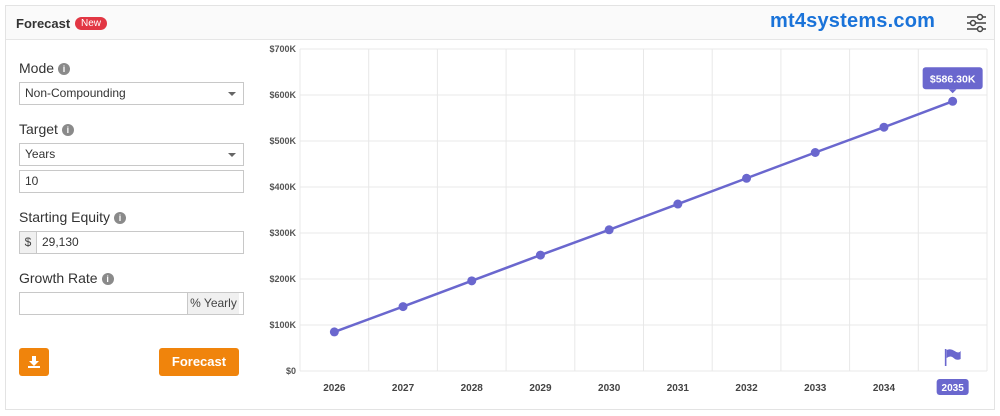 The width and height of the screenshot is (1000, 416). What do you see at coordinates (282, 95) in the screenshot?
I see `y-tick-label: $600K` at bounding box center [282, 95].